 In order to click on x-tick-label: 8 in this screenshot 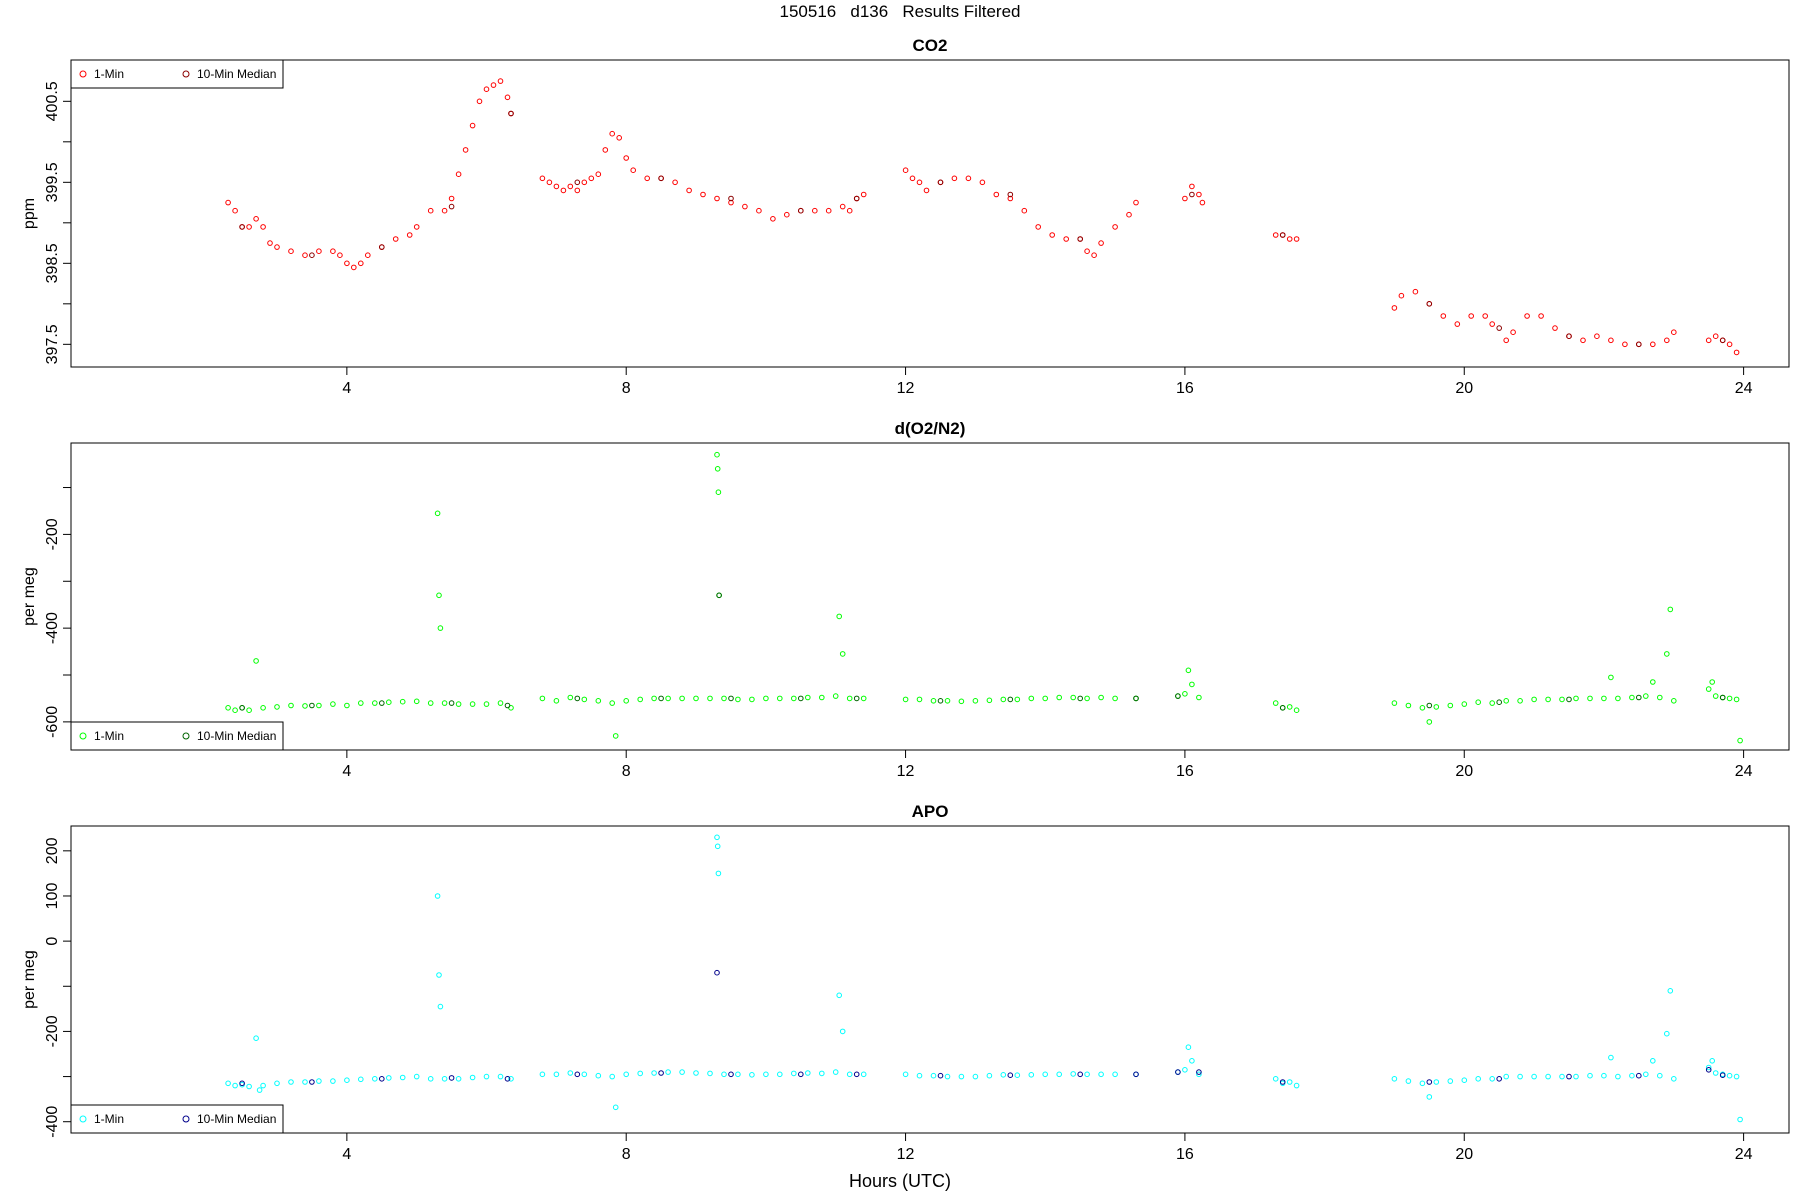, I will do `click(626, 1154)`.